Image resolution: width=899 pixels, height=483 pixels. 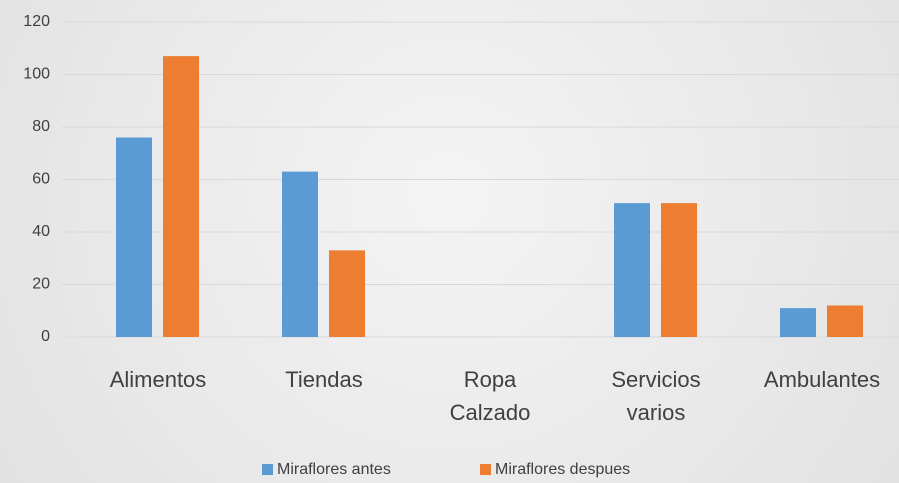 I want to click on x-tick-label: Alimentos, so click(x=158, y=379).